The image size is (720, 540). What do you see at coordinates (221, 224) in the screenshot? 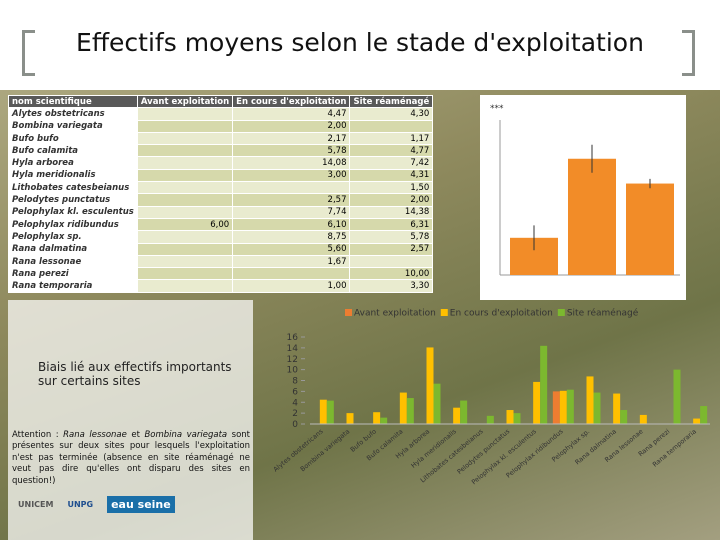
I see `row: Pelophylax ridibundus 6,00 6,10 6,31` at bounding box center [221, 224].